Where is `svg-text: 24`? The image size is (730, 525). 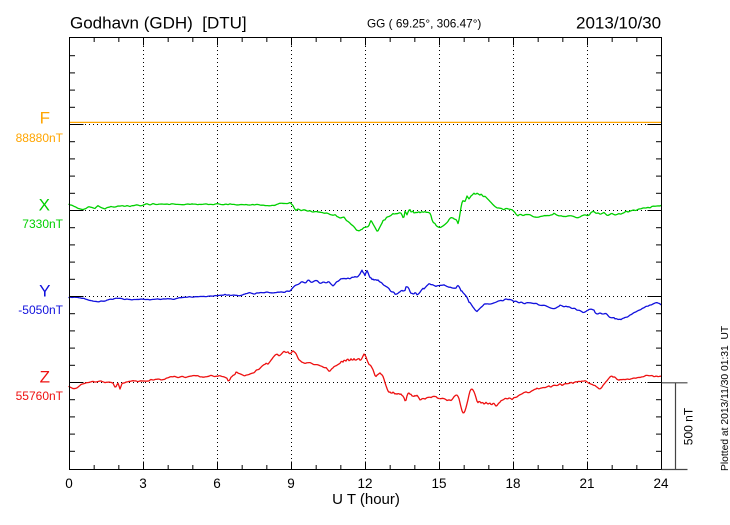 svg-text: 24 is located at coordinates (661, 483).